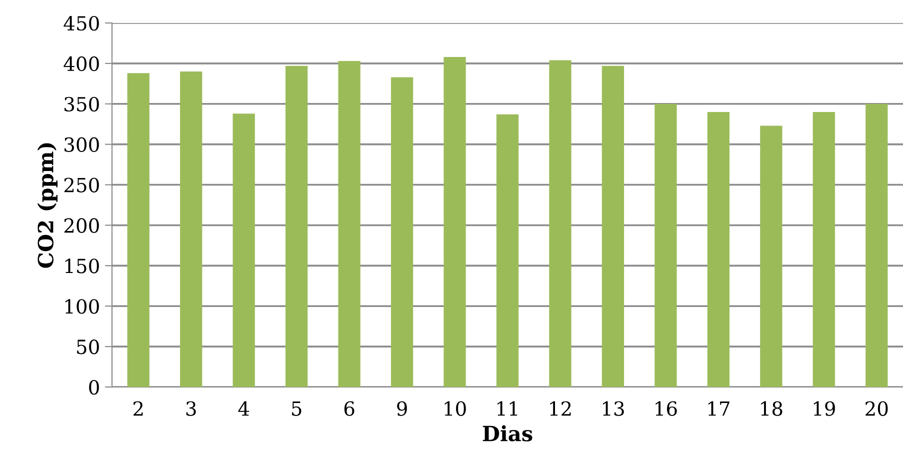 The height and width of the screenshot is (469, 903). I want to click on x-tick-label: 2, so click(138, 408).